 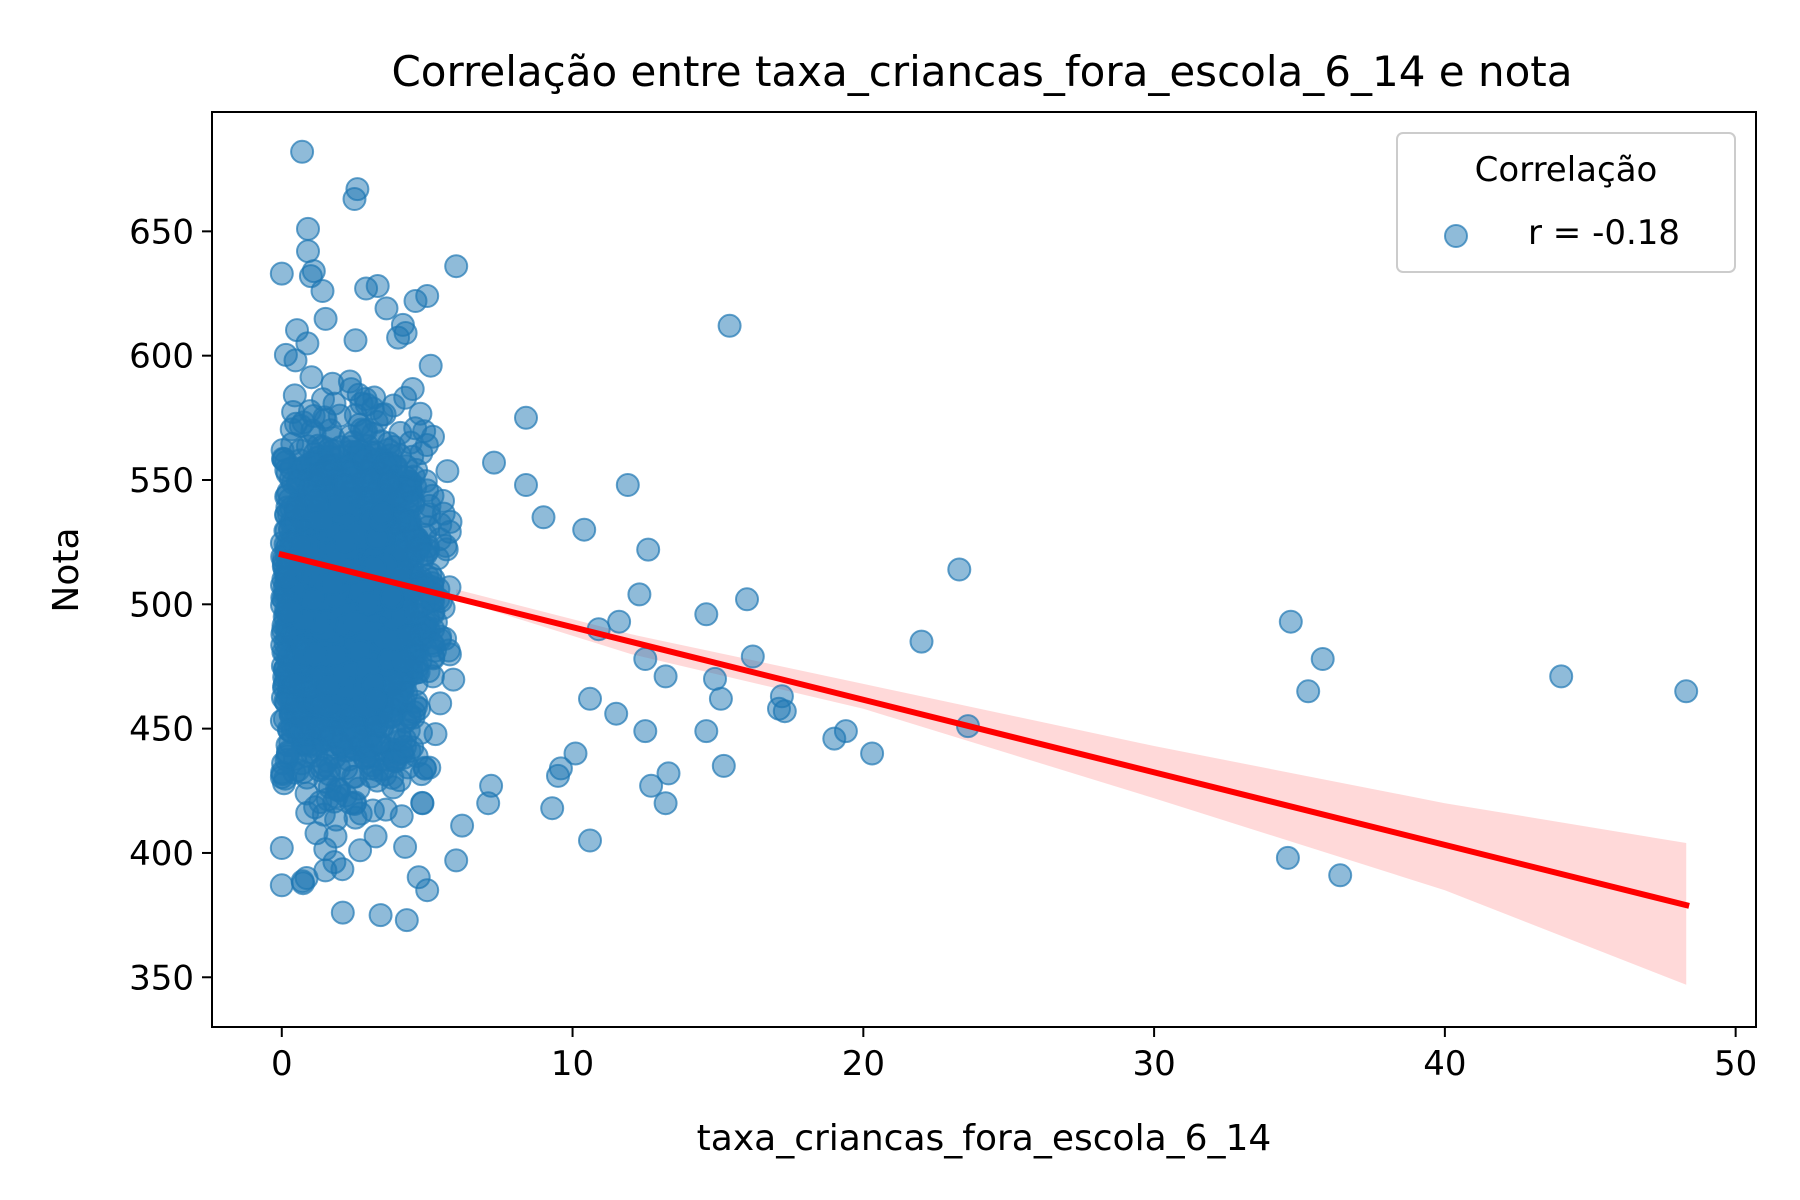 What do you see at coordinates (1566, 202) in the screenshot?
I see `legend-box` at bounding box center [1566, 202].